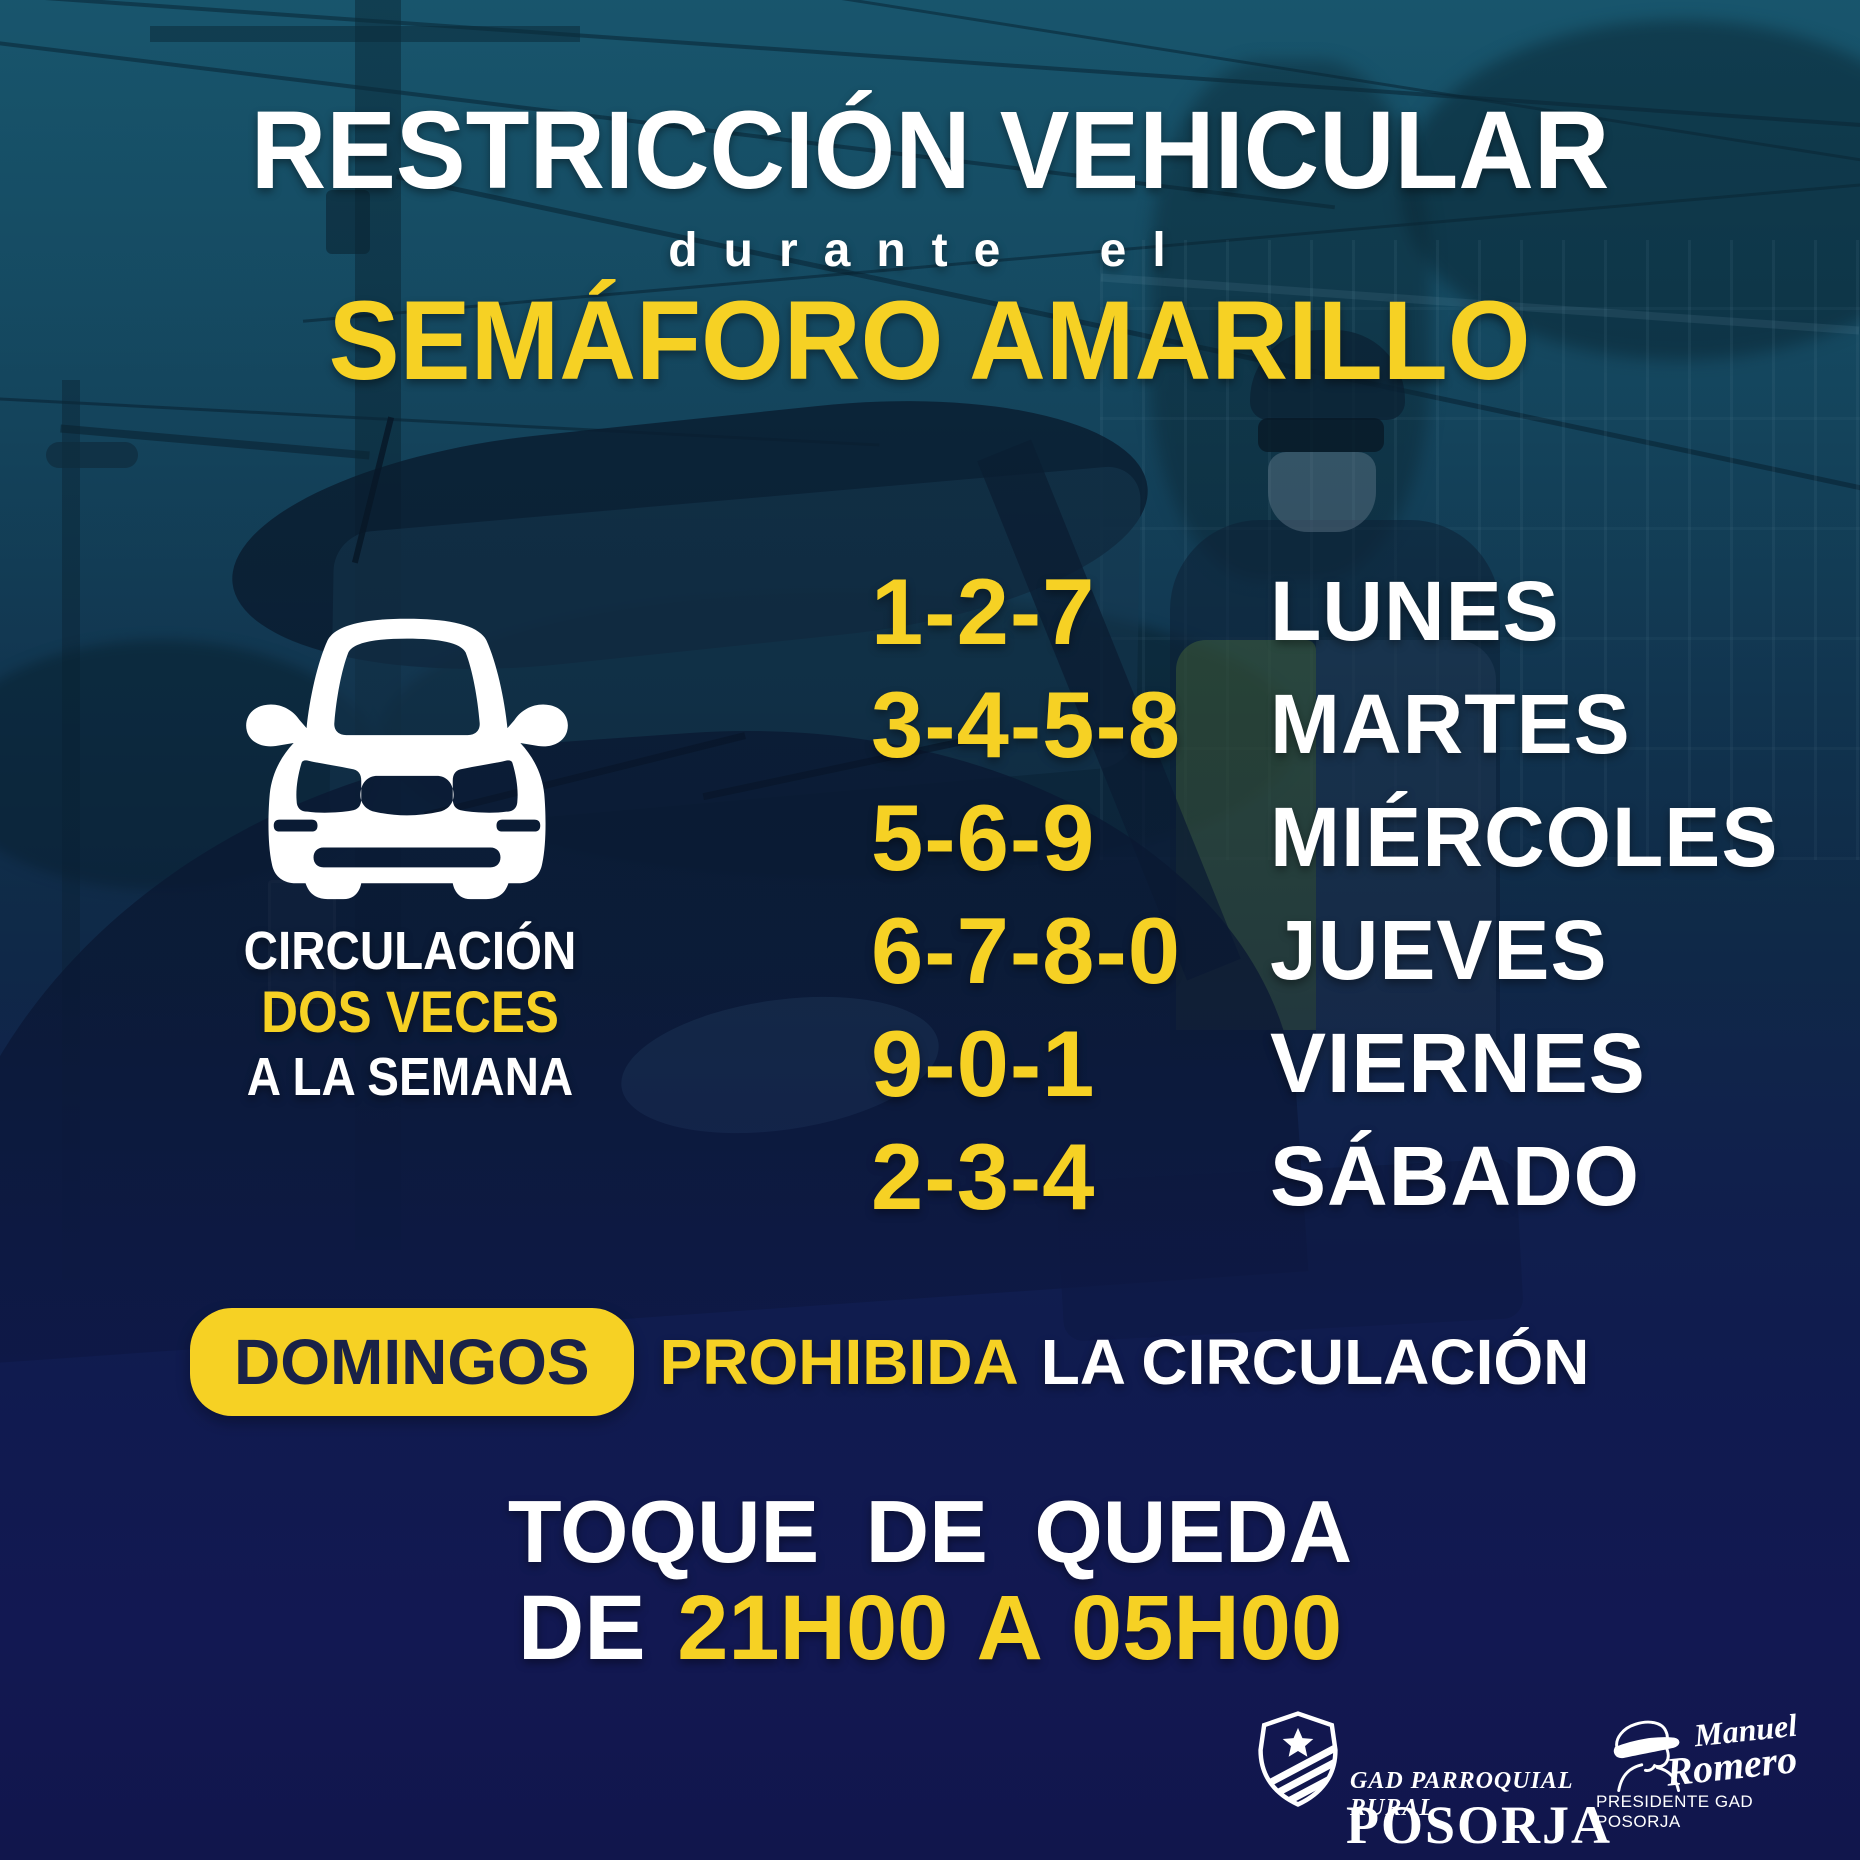  I want to click on circulation-line2: DOS VECES, so click(410, 1012).